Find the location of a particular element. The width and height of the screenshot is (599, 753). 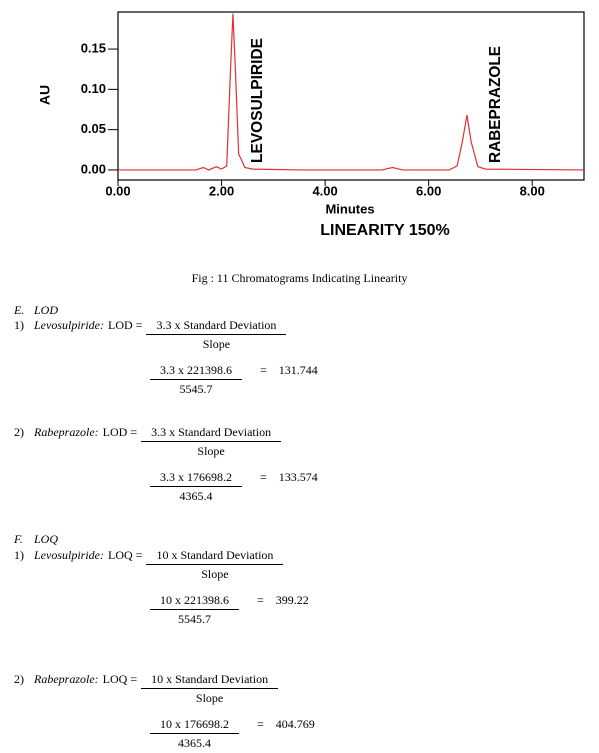

calc-row: 10 x 221398.6 5545.7 = 399.22 is located at coordinates (231, 610).